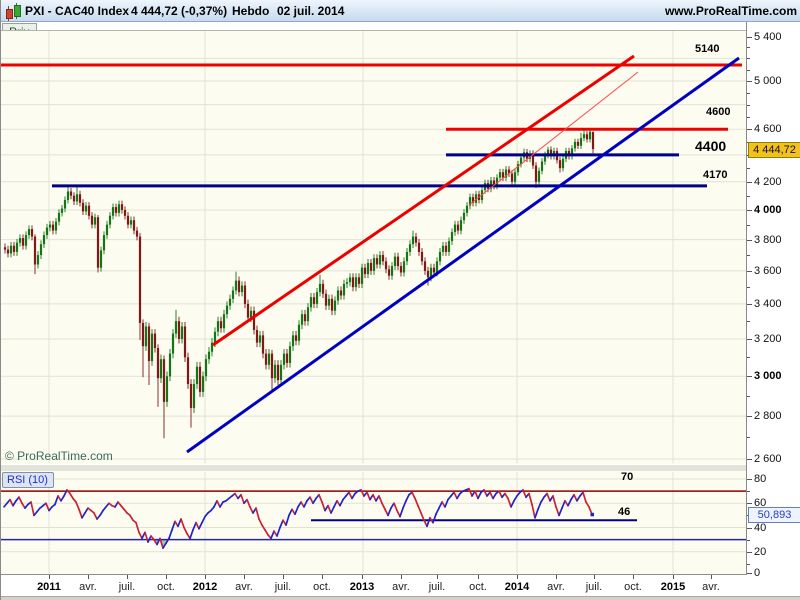  Describe the element at coordinates (283, 587) in the screenshot. I see `time-axis-label: juil.` at that location.